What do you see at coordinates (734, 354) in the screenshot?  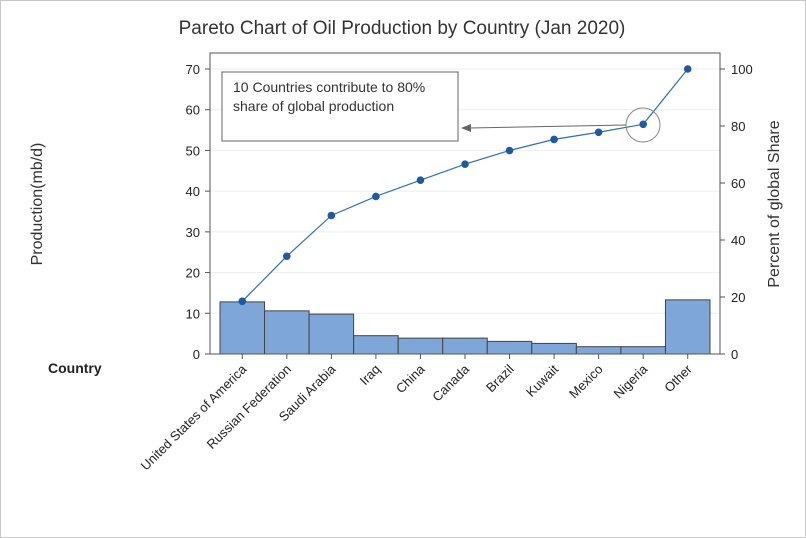 I see `y2-tick-label: 0` at bounding box center [734, 354].